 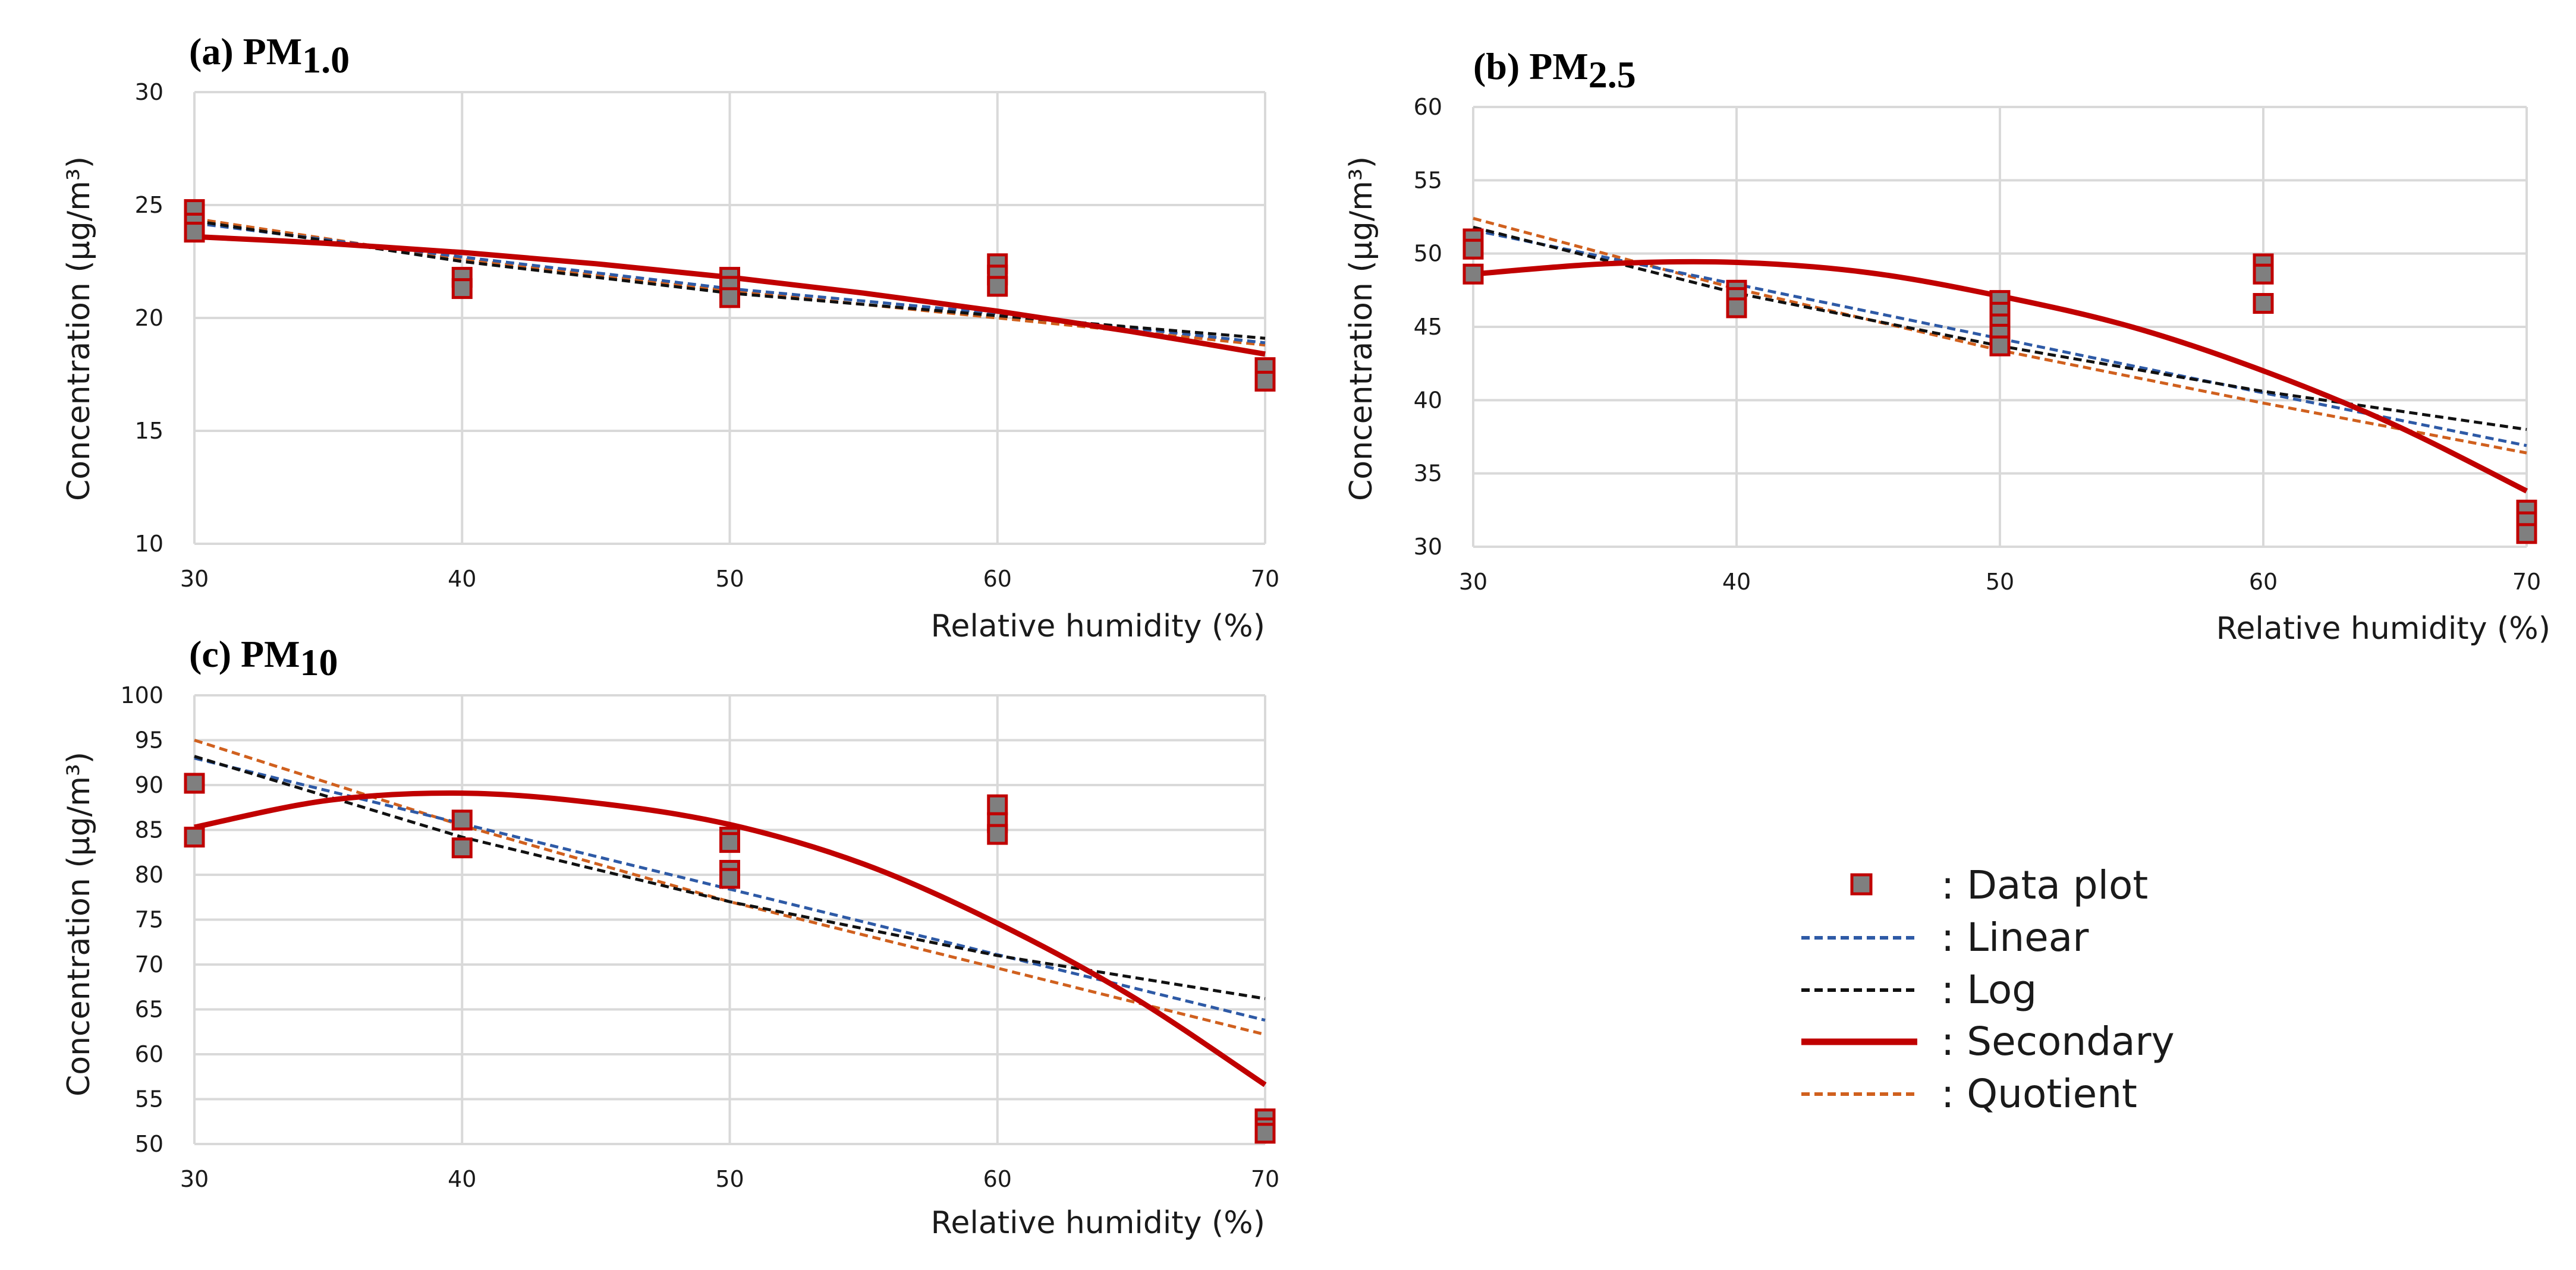 I want to click on y-tick-label: 45, so click(x=1428, y=327).